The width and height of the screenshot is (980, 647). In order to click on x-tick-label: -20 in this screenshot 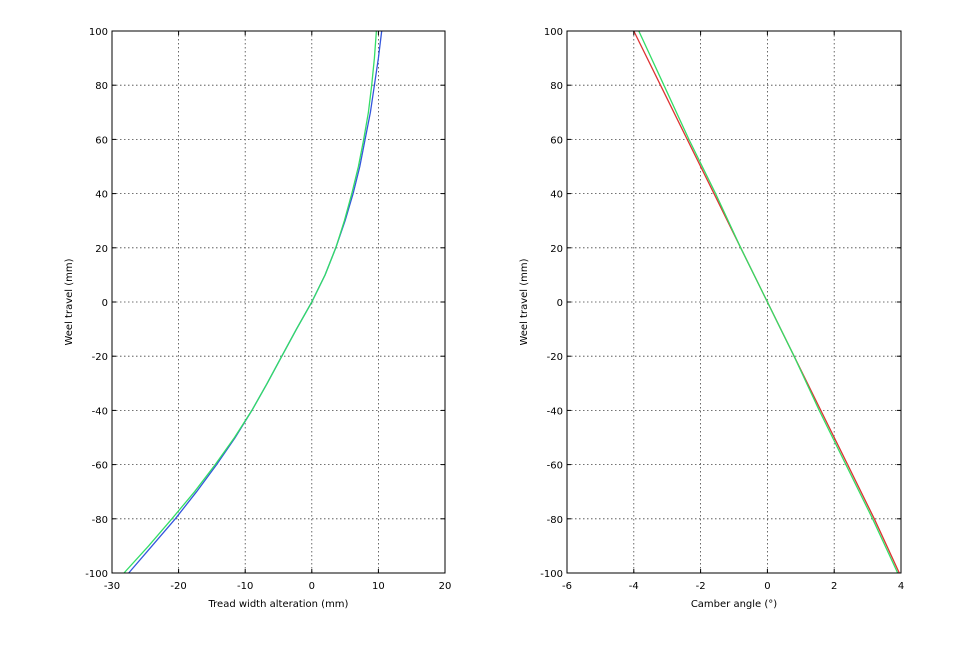, I will do `click(178, 586)`.